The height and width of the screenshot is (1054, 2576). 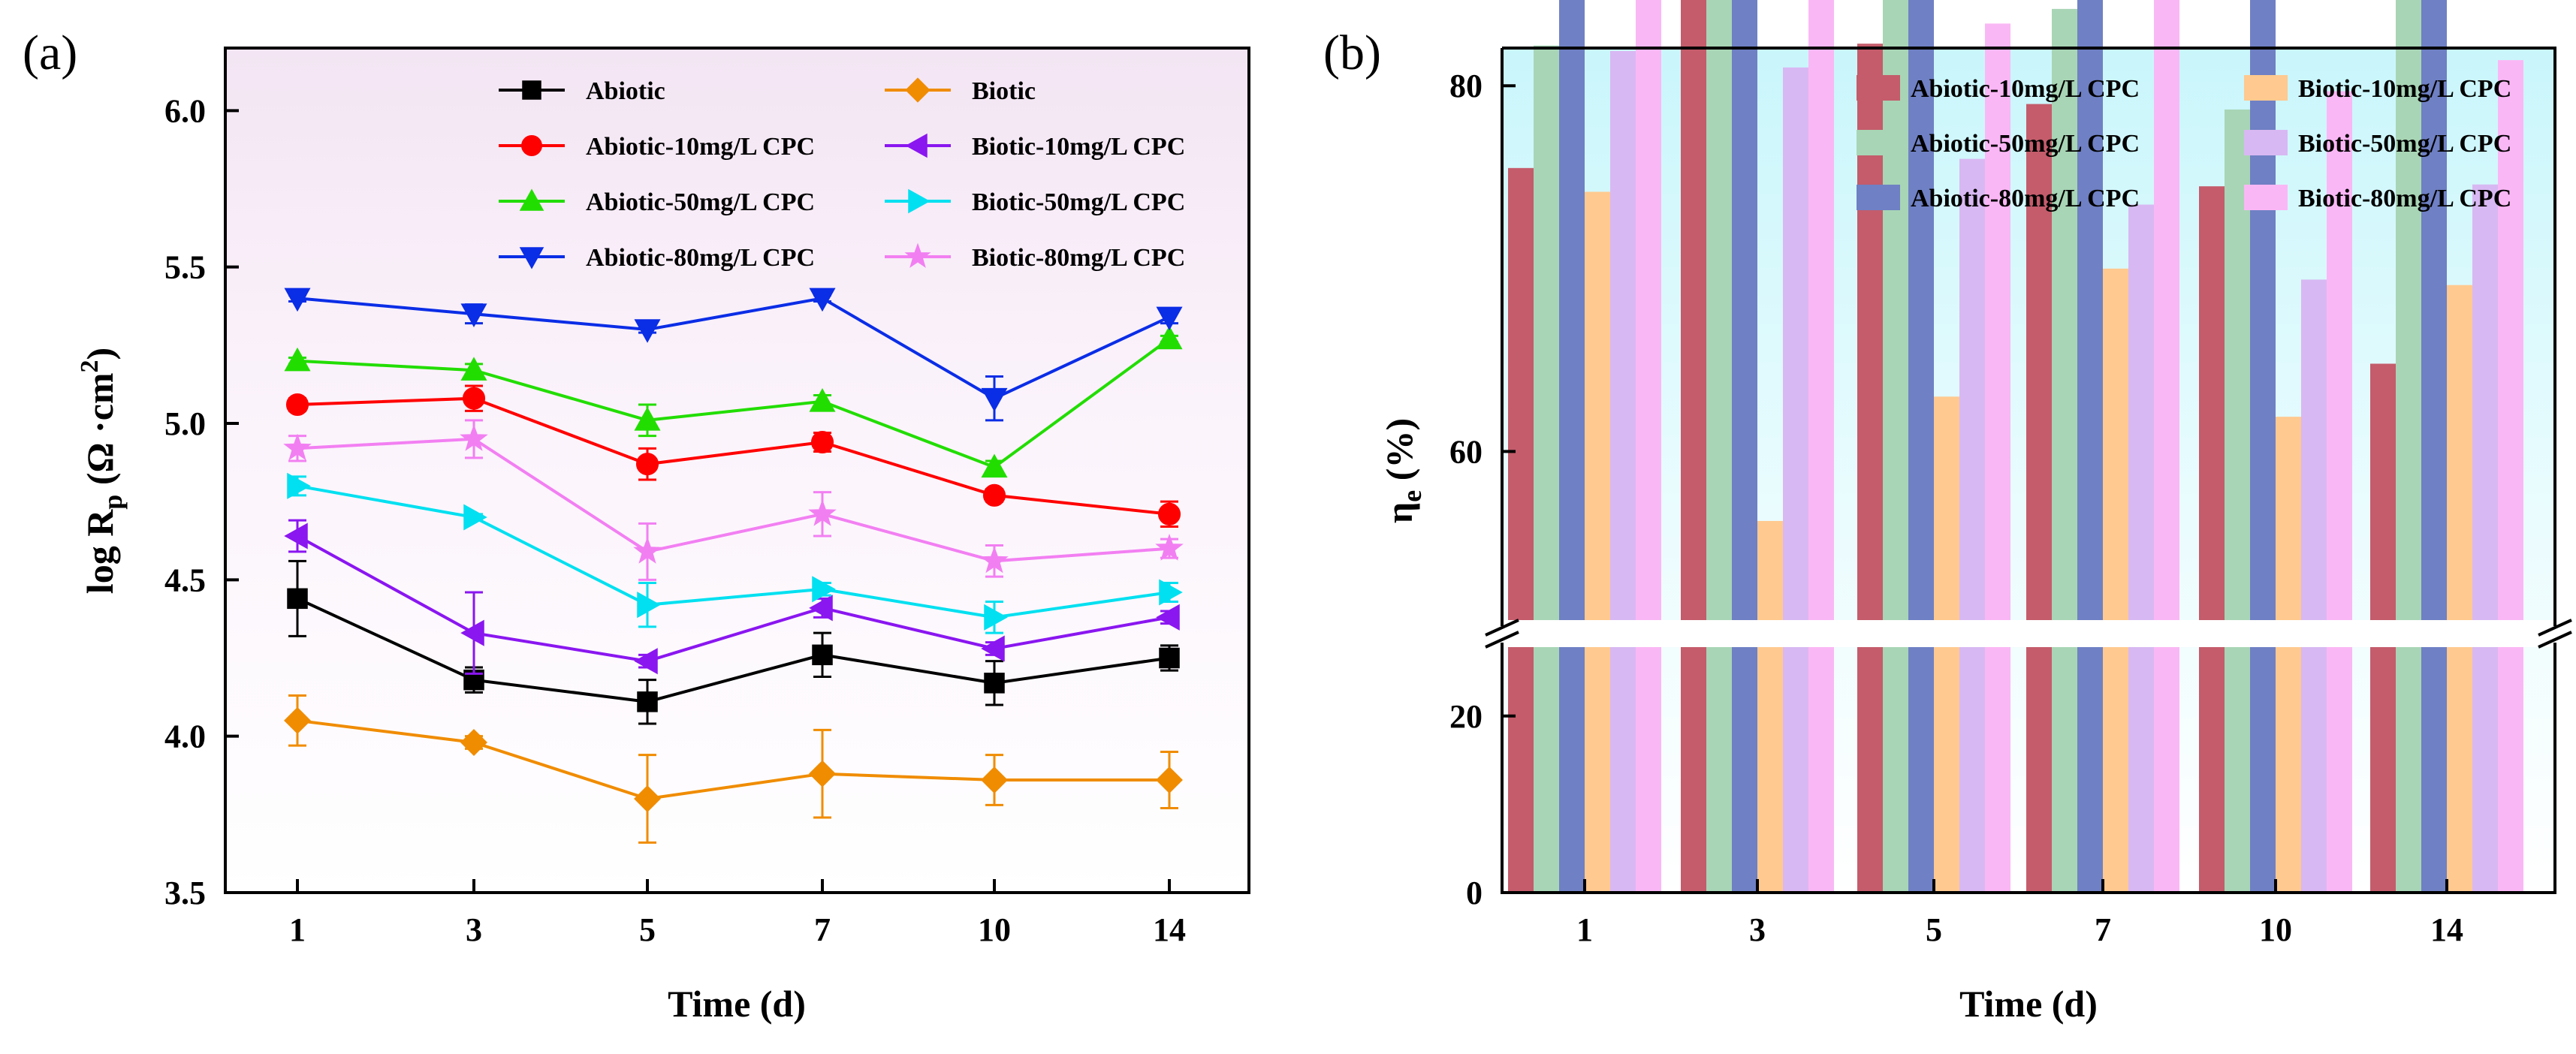 I want to click on line-biotic-10mg-l-cpc, so click(x=733, y=599).